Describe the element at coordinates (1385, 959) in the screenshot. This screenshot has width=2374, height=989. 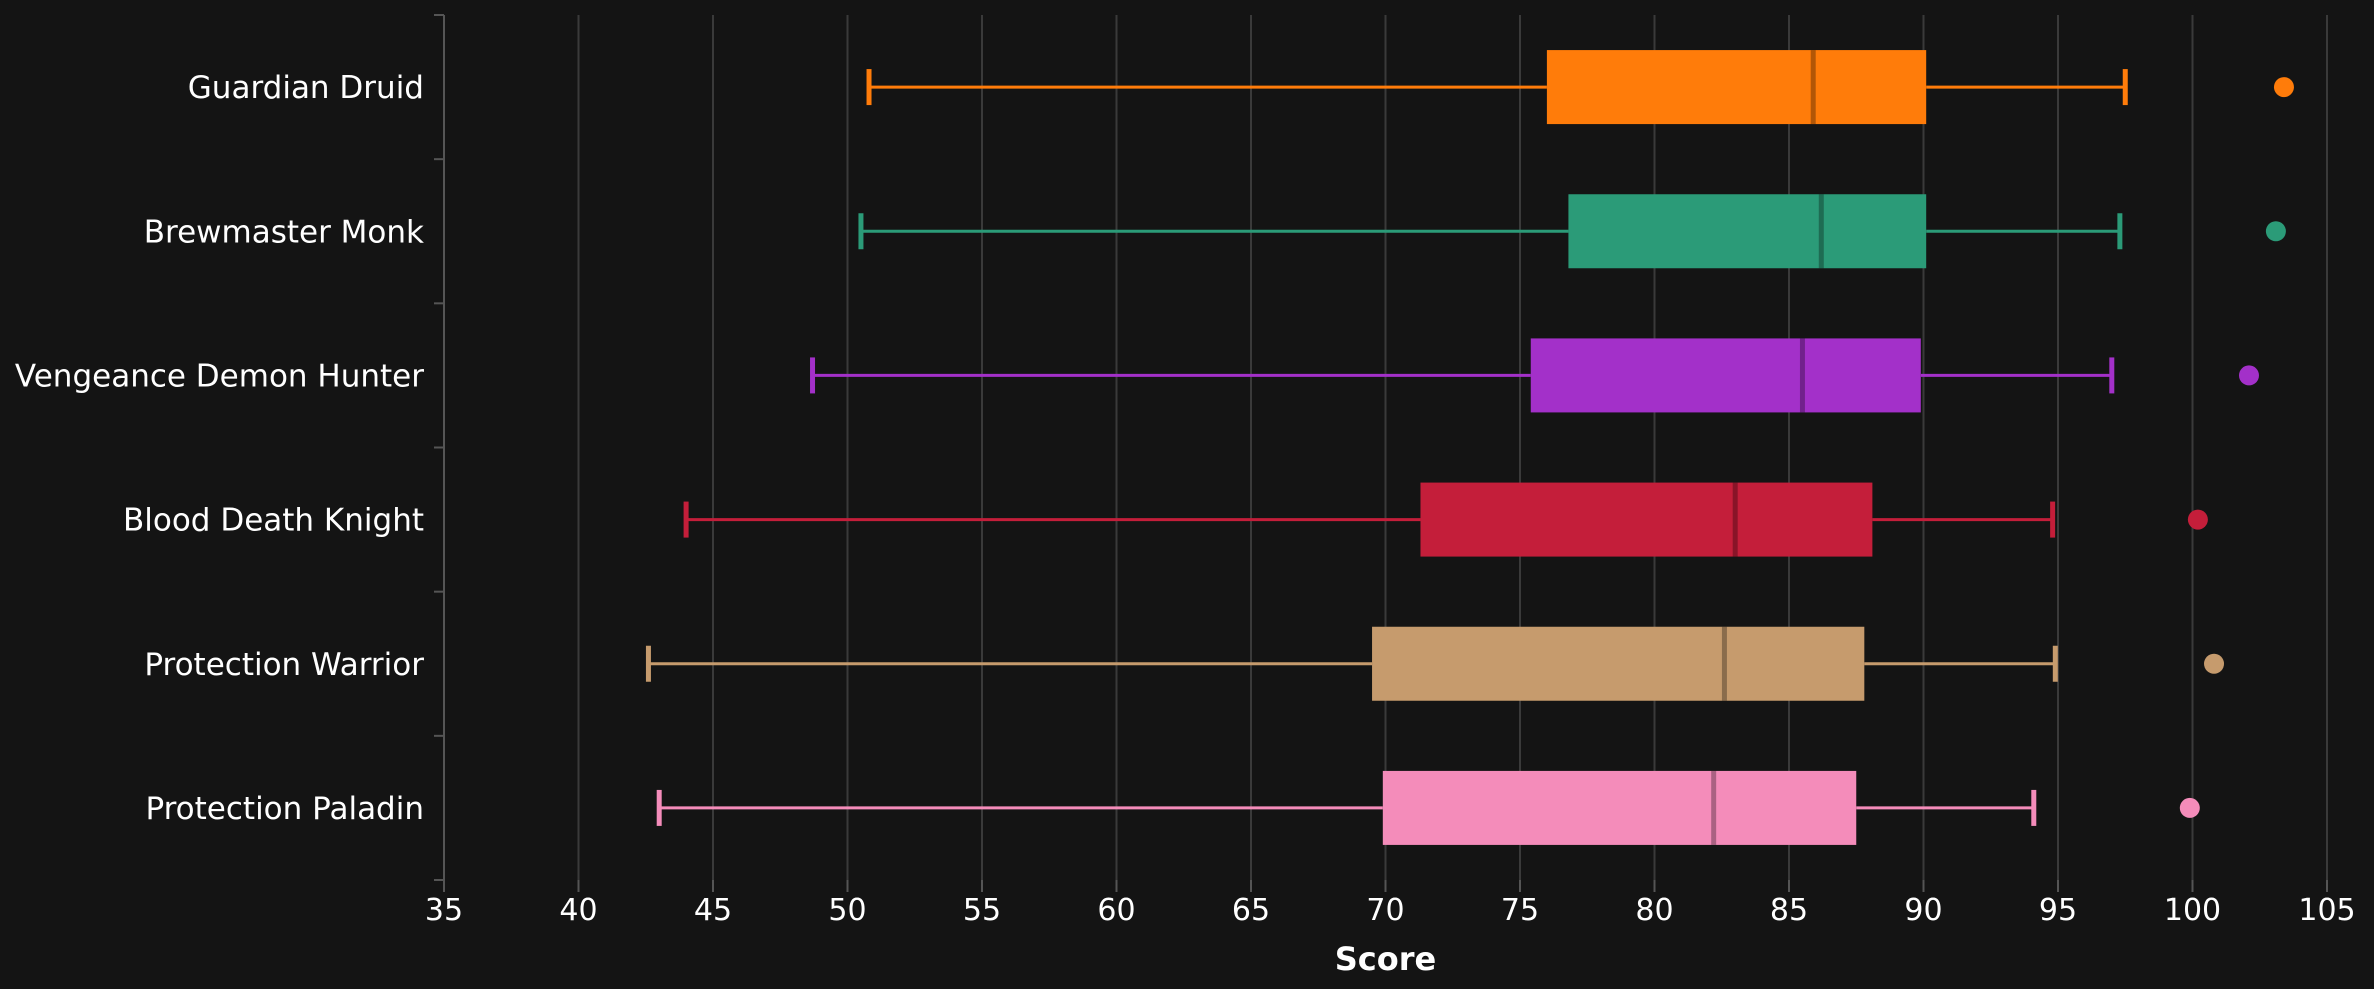
I see `x-axis-title: Score` at that location.